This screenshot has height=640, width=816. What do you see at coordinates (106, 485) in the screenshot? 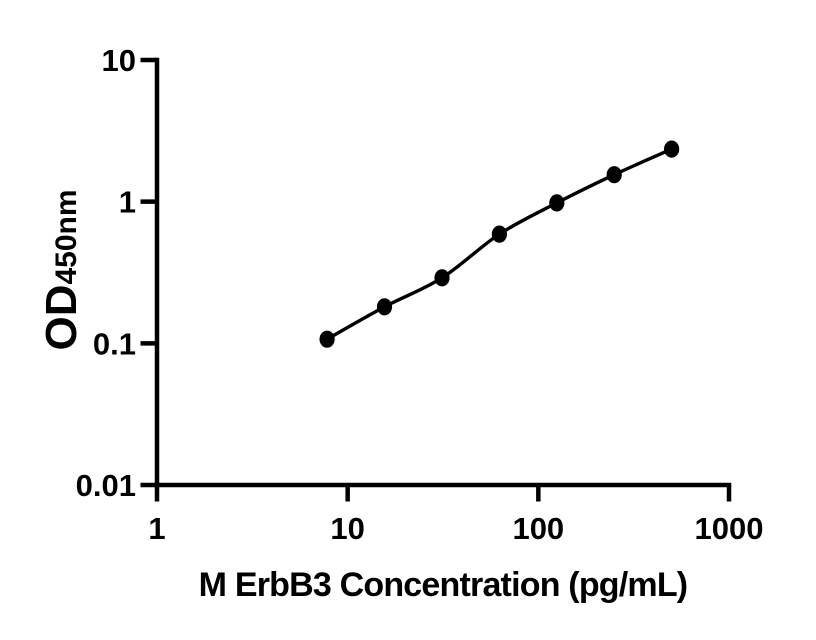
I see `y-tick-label: 0.01` at bounding box center [106, 485].